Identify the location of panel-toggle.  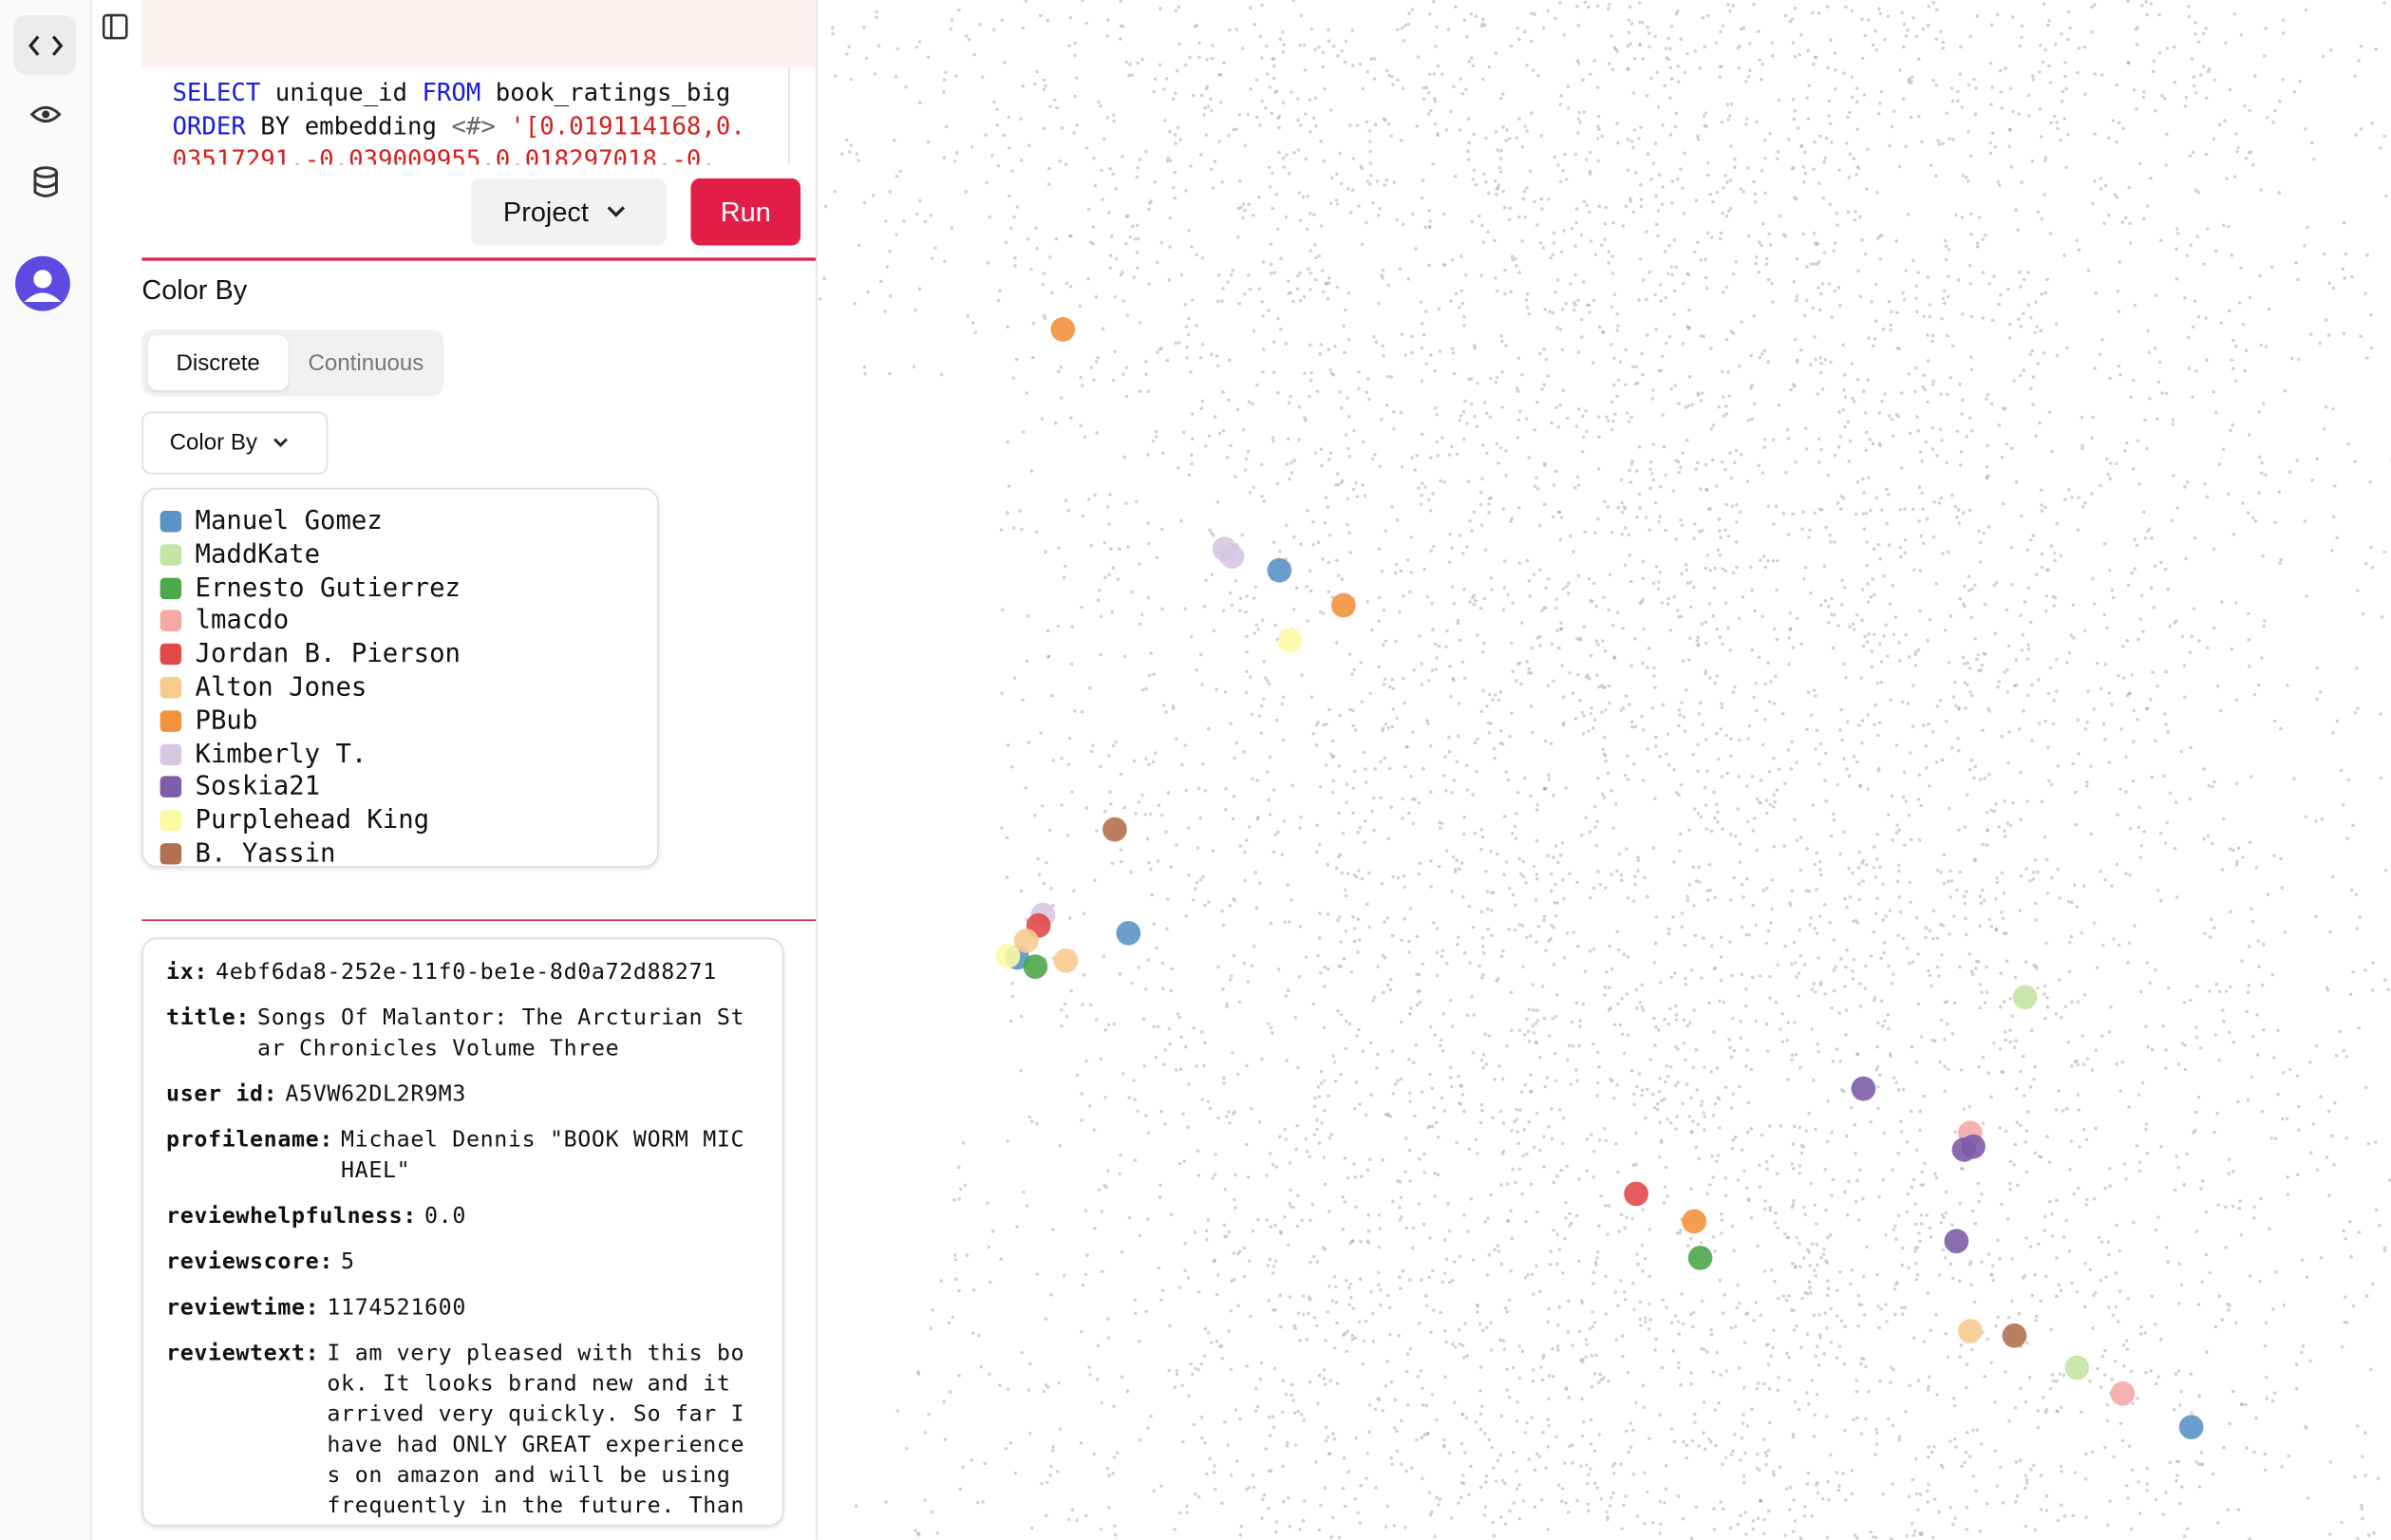
(116, 28).